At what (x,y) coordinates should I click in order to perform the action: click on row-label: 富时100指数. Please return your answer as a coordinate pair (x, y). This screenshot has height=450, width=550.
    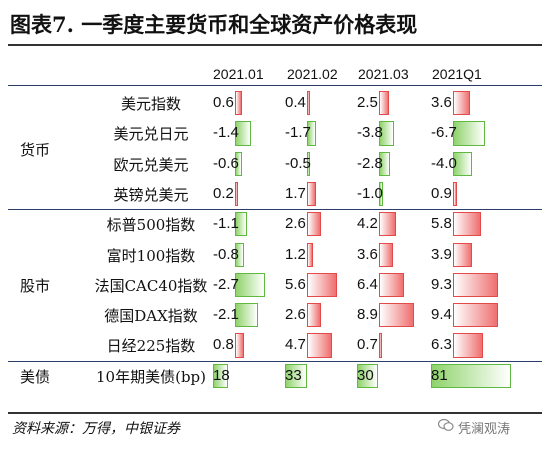
    Looking at the image, I should click on (151, 255).